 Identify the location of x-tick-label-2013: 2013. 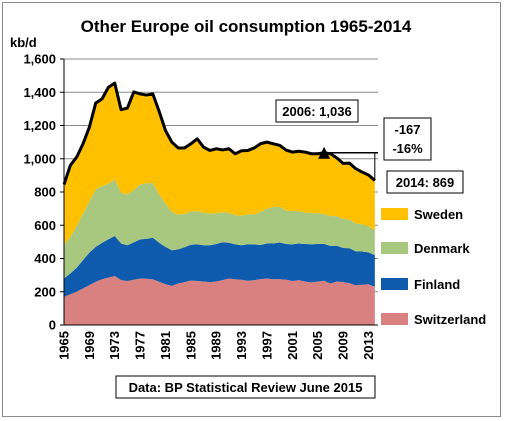
(368, 345).